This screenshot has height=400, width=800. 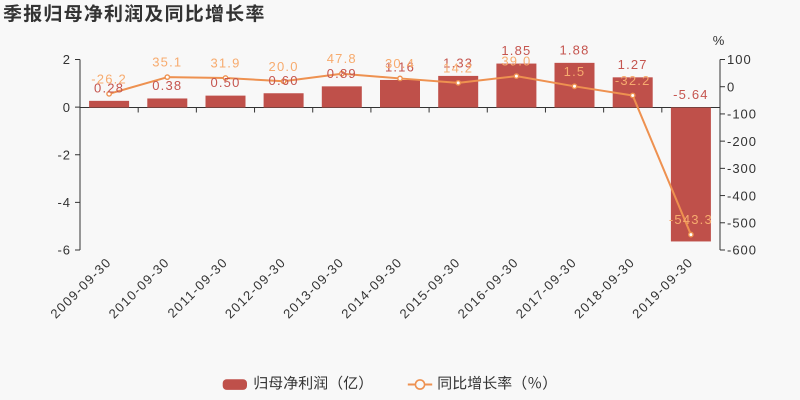 What do you see at coordinates (225, 82) in the screenshot?
I see `svg-text: 0.50` at bounding box center [225, 82].